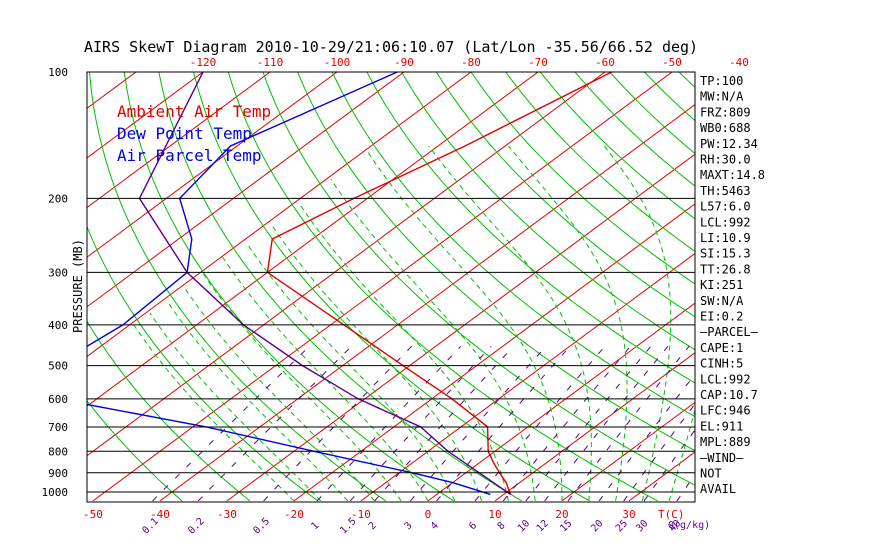  Describe the element at coordinates (184, 133) in the screenshot. I see `legend-entry: Dew Point Temp` at that location.